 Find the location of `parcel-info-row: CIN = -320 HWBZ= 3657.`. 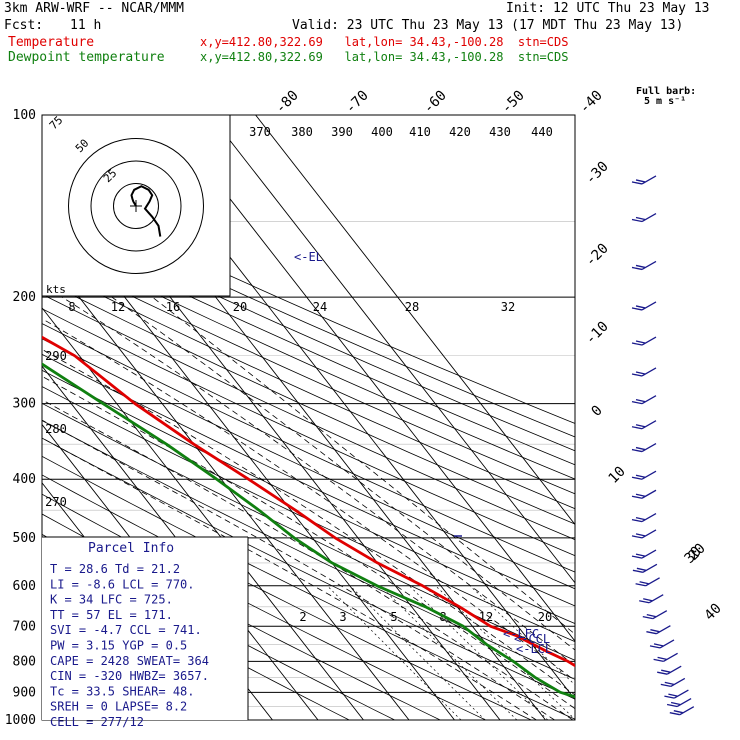

parcel-info-row: CIN = -320 HWBZ= 3657. is located at coordinates (129, 676).